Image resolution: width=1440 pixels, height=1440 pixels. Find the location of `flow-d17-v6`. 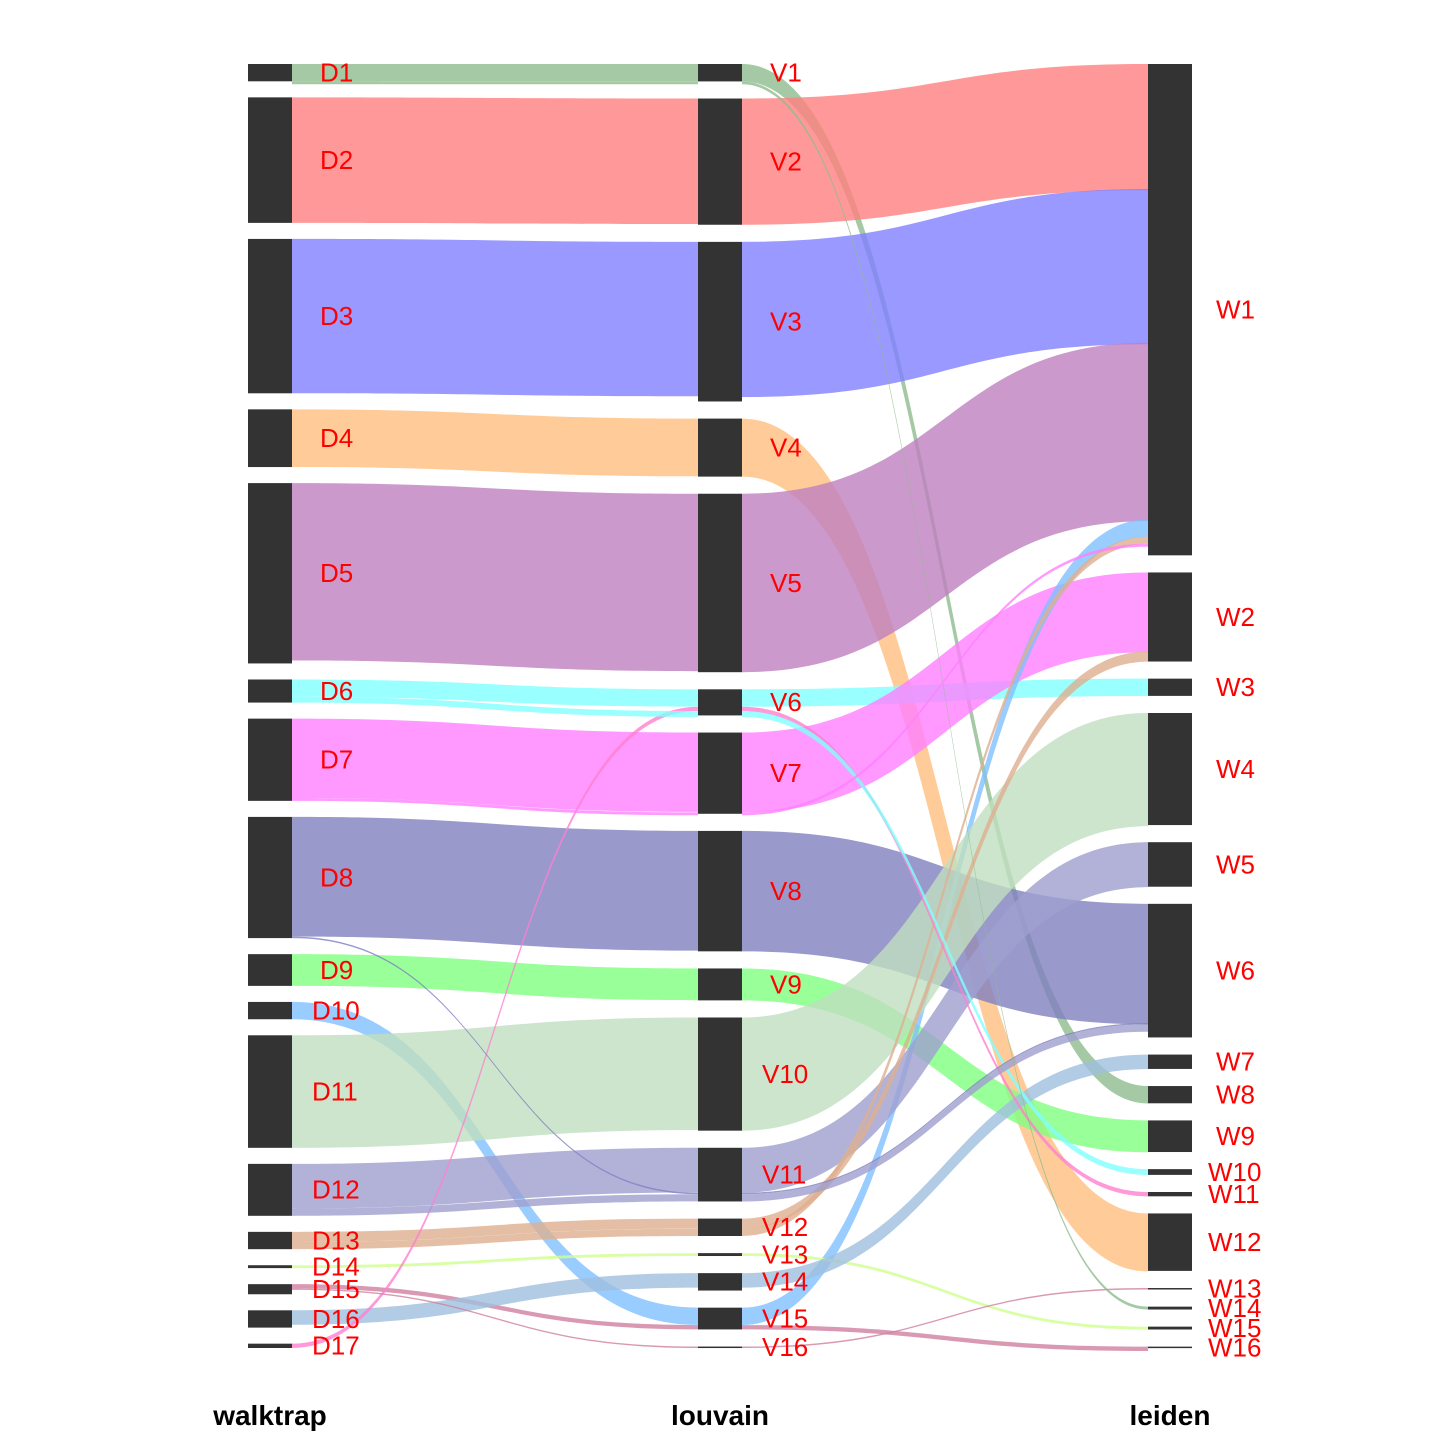

flow-d17-v6 is located at coordinates (495, 1027).